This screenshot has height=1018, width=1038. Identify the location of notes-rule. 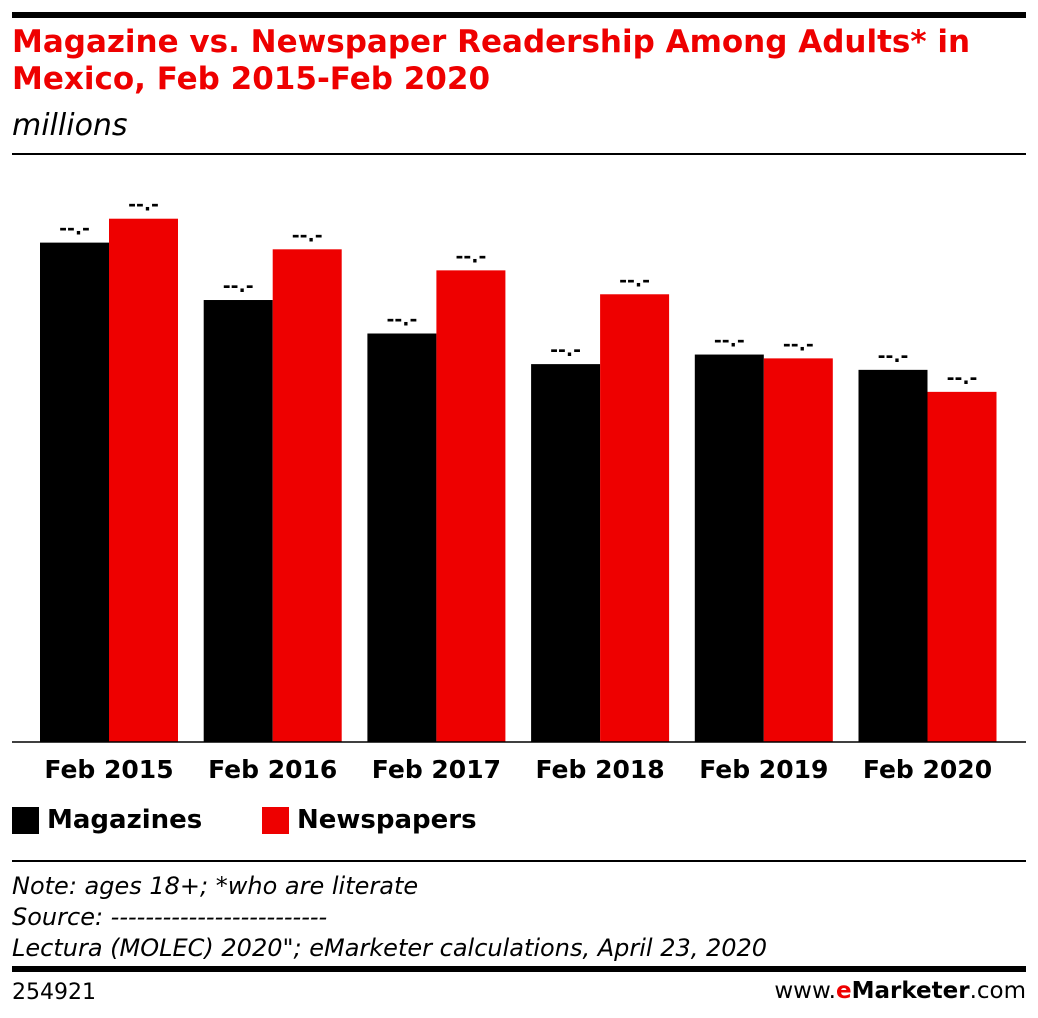
(519, 861).